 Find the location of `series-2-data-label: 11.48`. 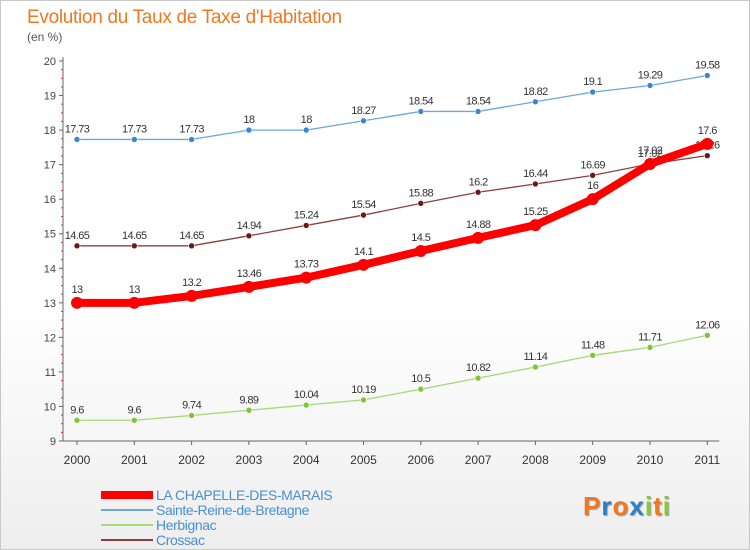

series-2-data-label: 11.48 is located at coordinates (593, 345).